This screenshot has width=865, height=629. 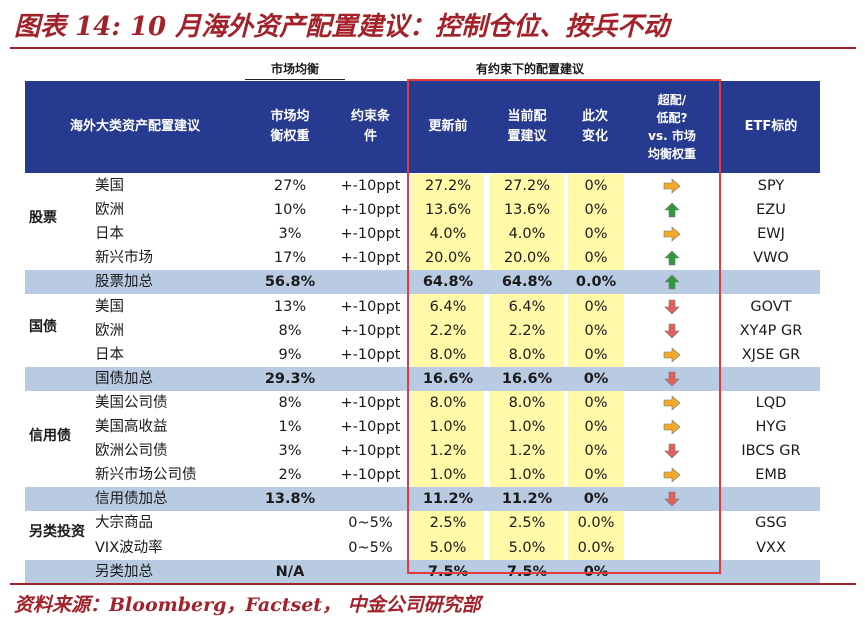 What do you see at coordinates (124, 258) in the screenshot?
I see `row-asset-name: 新兴市场` at bounding box center [124, 258].